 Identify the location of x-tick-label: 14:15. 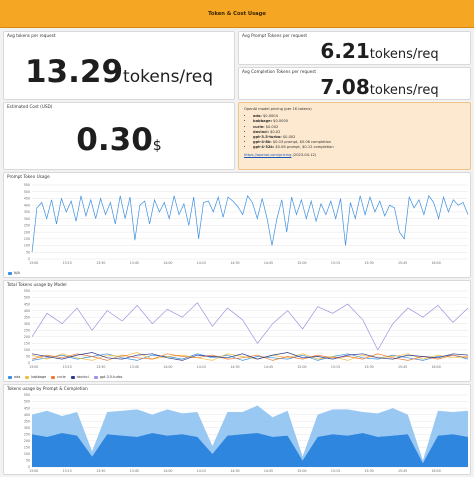
(201, 367).